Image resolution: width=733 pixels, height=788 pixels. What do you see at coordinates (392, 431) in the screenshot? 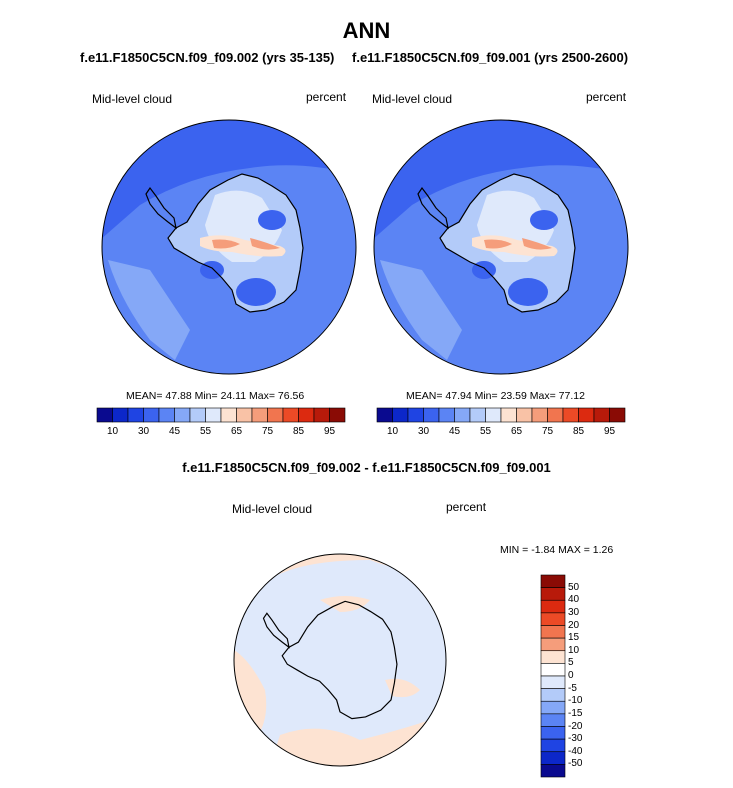
I see `colorbar-right-tick-label: 10` at bounding box center [392, 431].